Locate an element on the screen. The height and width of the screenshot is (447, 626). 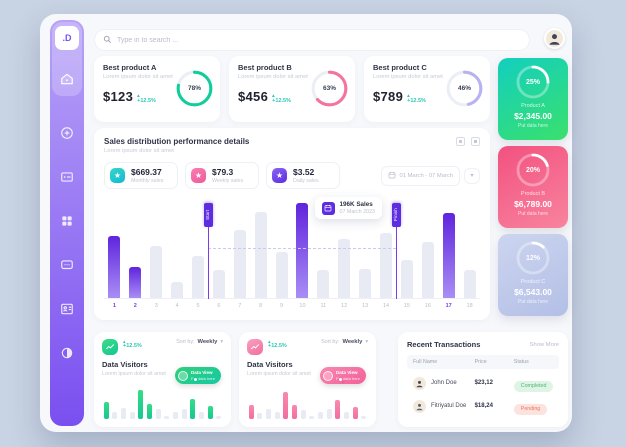
contrast-toggle-icon is located at coordinates (67, 353).